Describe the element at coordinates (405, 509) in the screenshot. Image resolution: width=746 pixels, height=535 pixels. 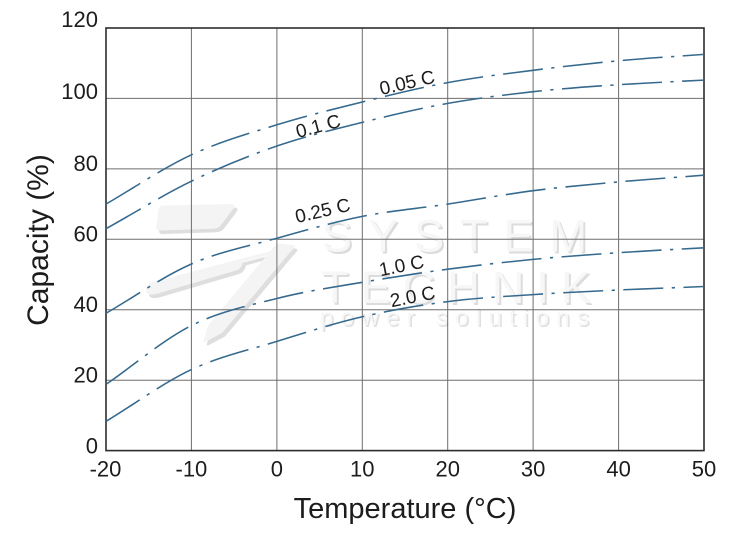
I see `svg-text: Temperature (°C)` at that location.